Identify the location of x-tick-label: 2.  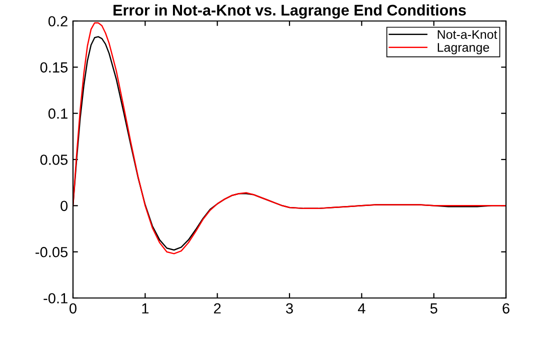
(217, 308).